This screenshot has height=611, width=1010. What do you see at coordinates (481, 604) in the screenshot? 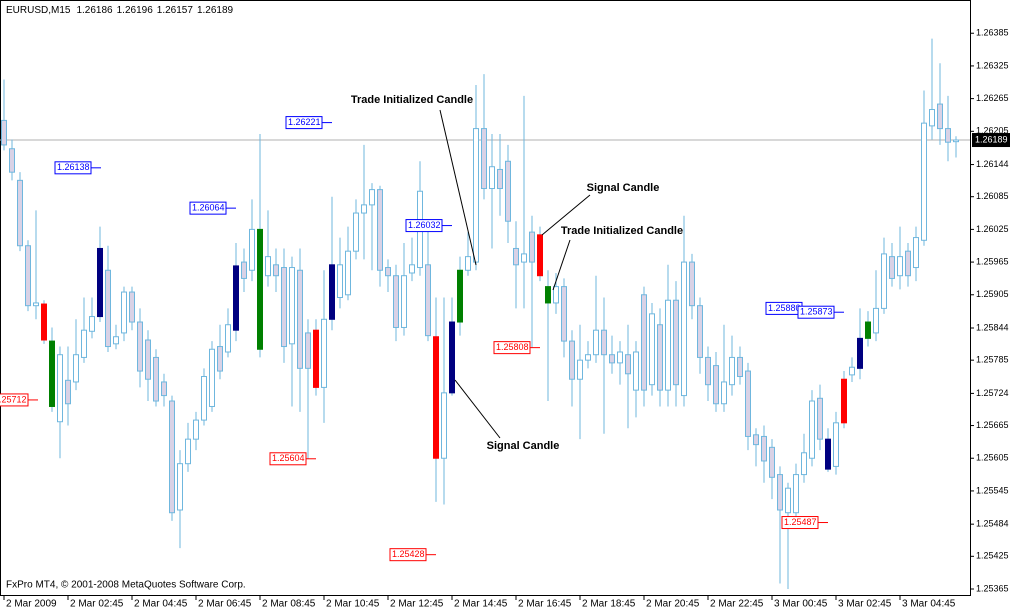
I see `x-tick-label: 2 Mar 14:45` at bounding box center [481, 604].